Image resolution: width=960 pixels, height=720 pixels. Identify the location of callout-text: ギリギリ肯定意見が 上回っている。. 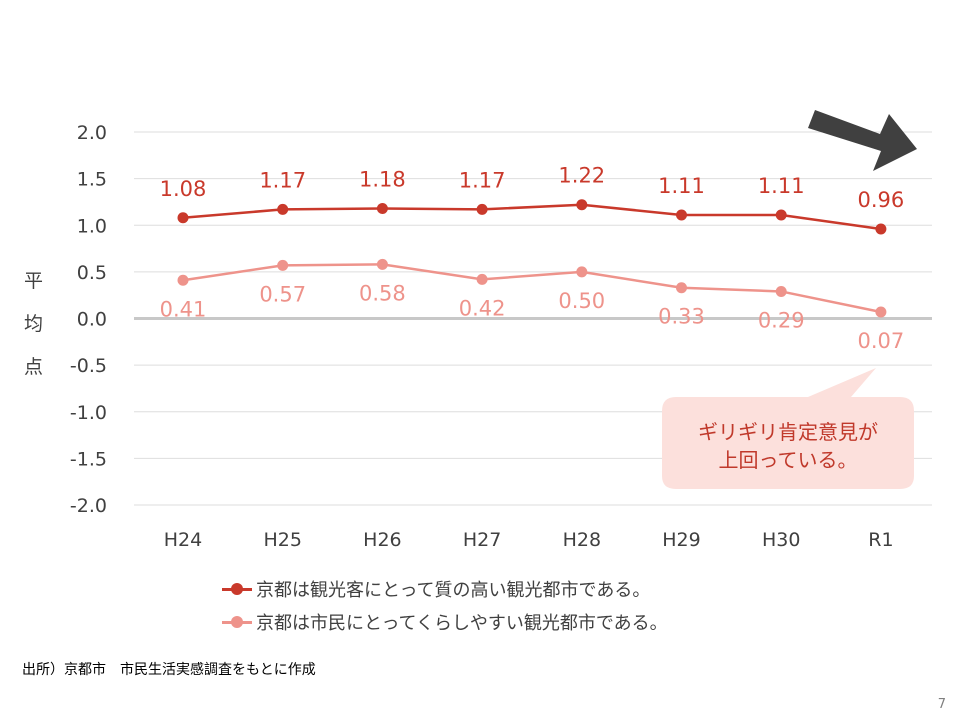
(788, 446).